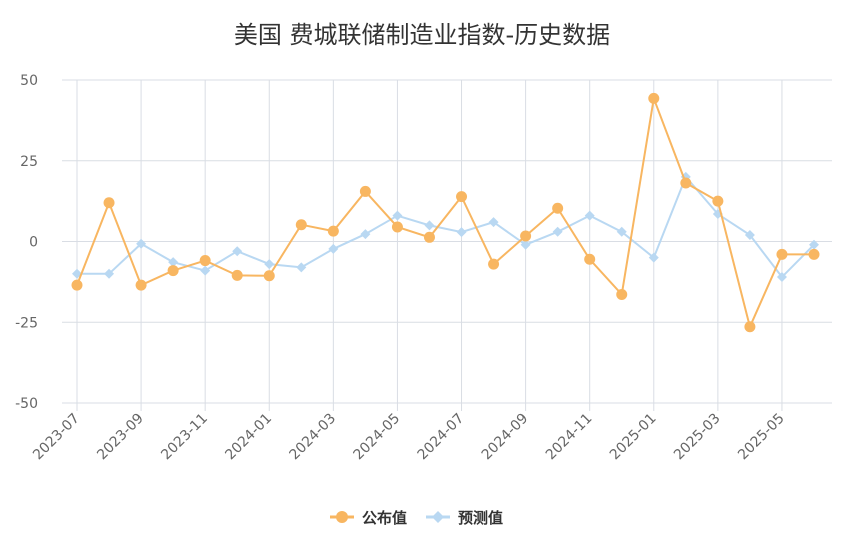 The width and height of the screenshot is (855, 546). I want to click on x-tick-label: 2025-03, so click(697, 437).